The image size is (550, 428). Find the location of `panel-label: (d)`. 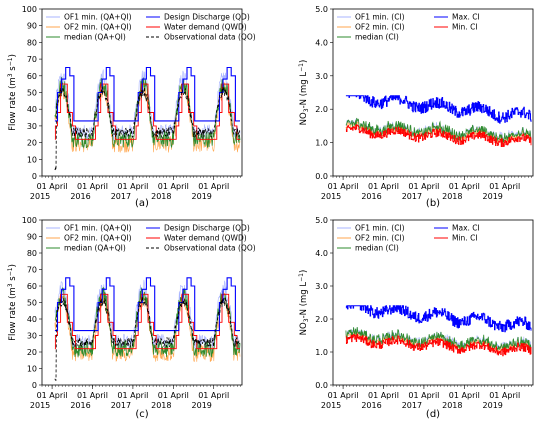

panel-label: (d) is located at coordinates (433, 414).